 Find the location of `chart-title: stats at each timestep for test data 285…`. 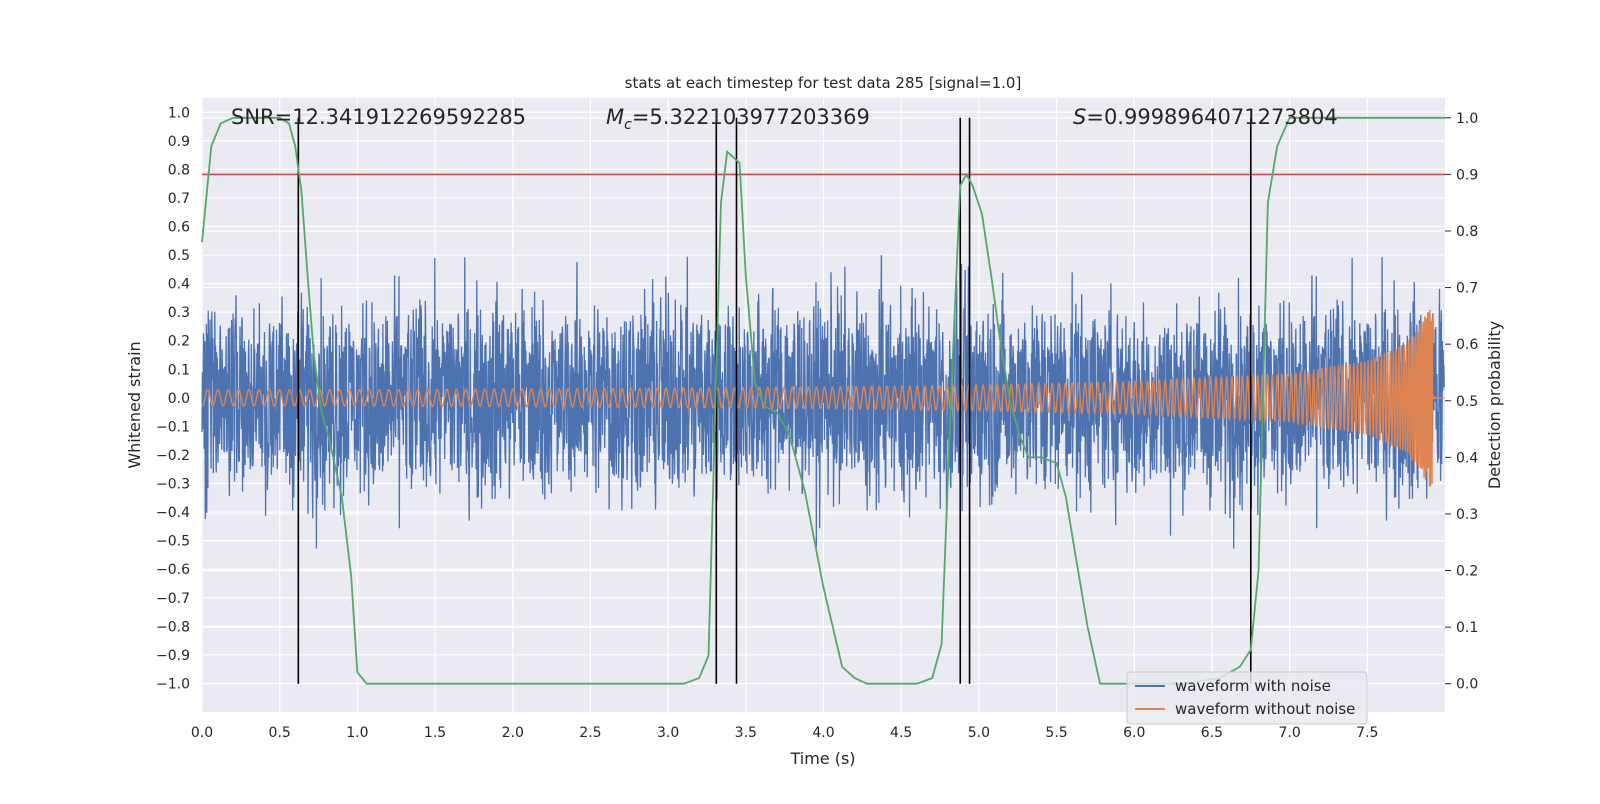

chart-title: stats at each timestep for test data 285… is located at coordinates (823, 83).